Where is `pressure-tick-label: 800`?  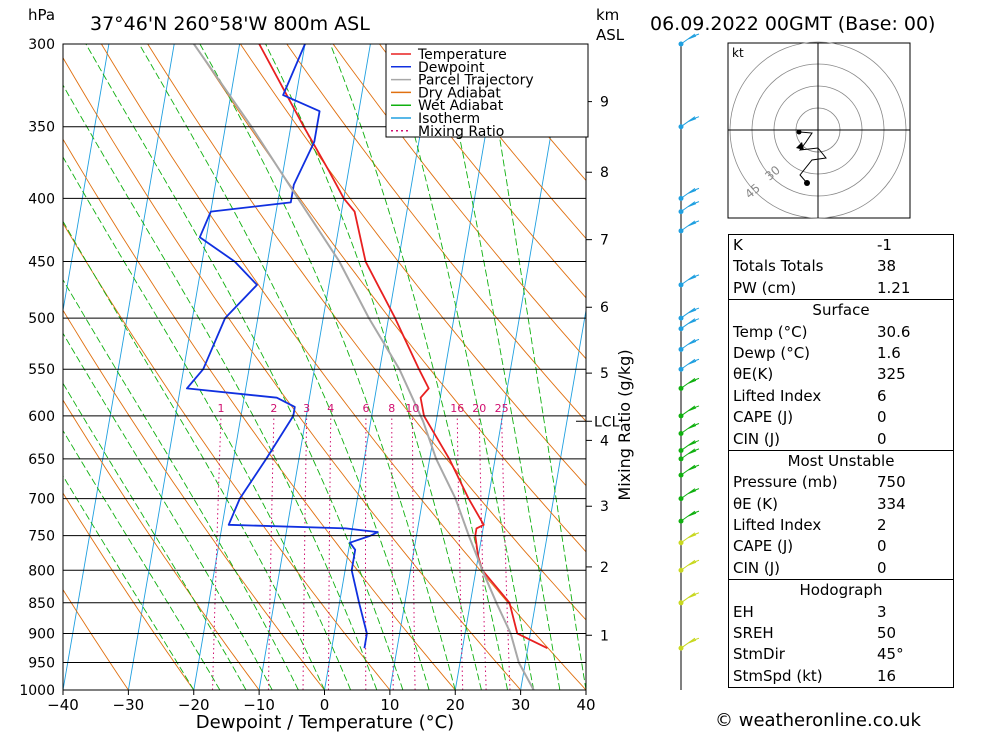
pressure-tick-label: 800 is located at coordinates (41, 571).